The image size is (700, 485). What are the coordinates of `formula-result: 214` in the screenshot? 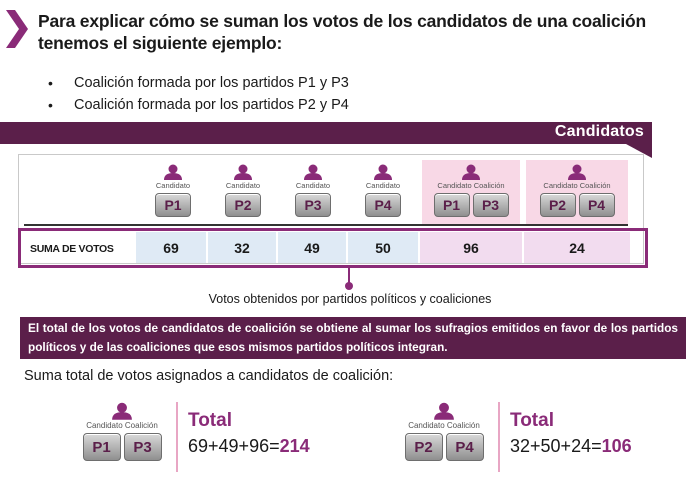 It's located at (294, 446).